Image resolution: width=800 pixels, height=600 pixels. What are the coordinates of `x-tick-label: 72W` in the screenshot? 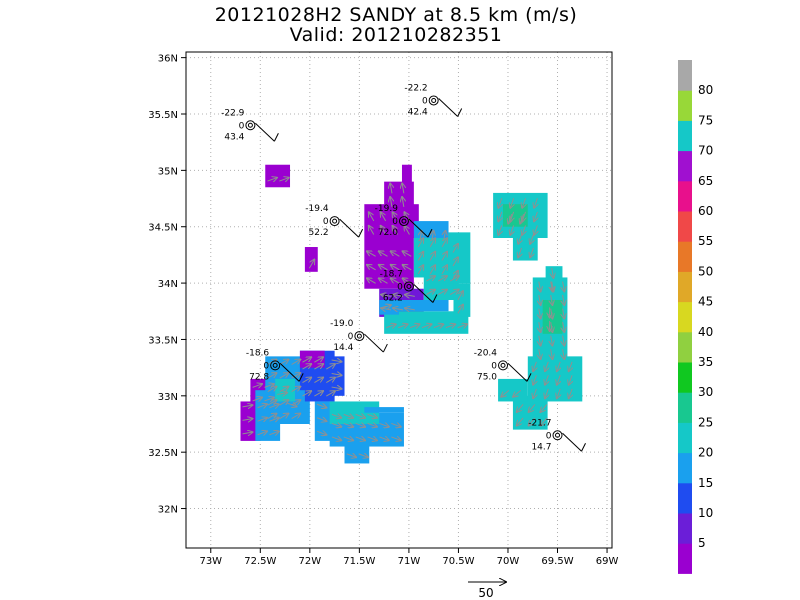 It's located at (310, 561).